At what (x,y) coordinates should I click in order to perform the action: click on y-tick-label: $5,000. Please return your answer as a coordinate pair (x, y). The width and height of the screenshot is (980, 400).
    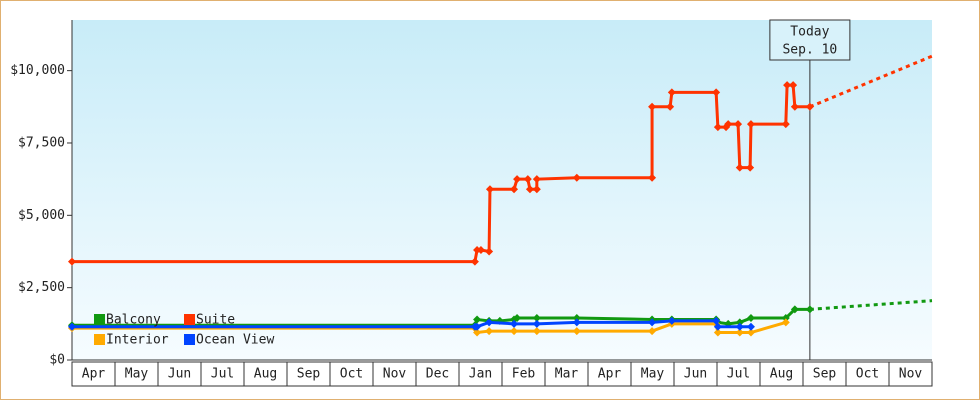
    Looking at the image, I should click on (41, 215).